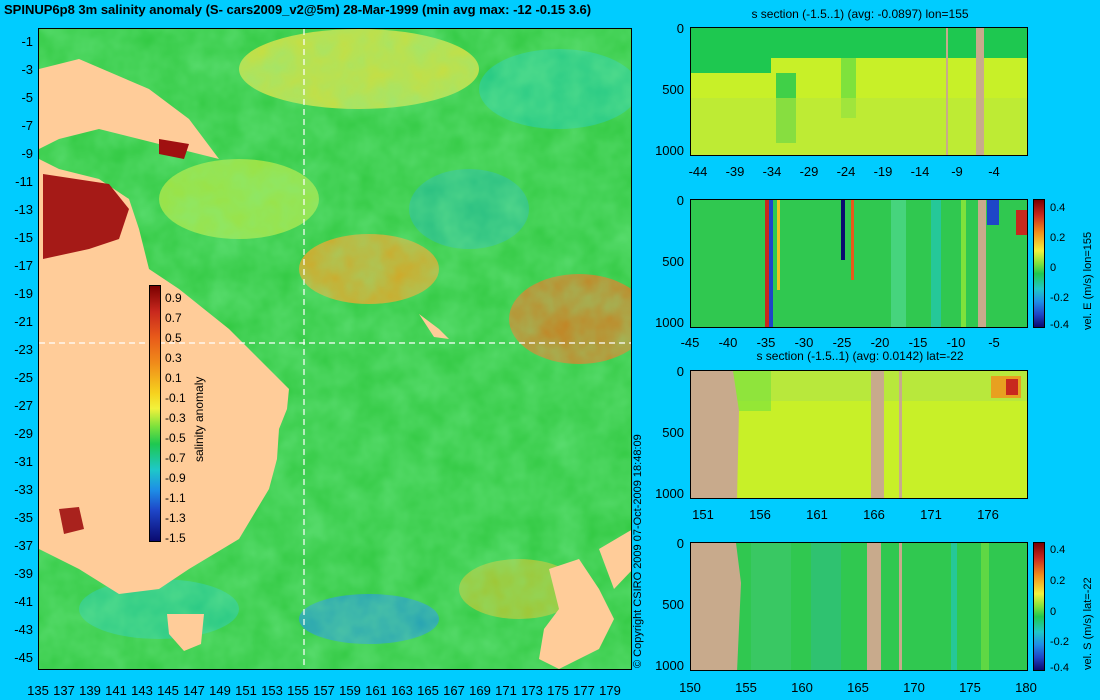 This screenshot has width=1100, height=700. I want to click on panel-4-xtick: 165, so click(858, 687).